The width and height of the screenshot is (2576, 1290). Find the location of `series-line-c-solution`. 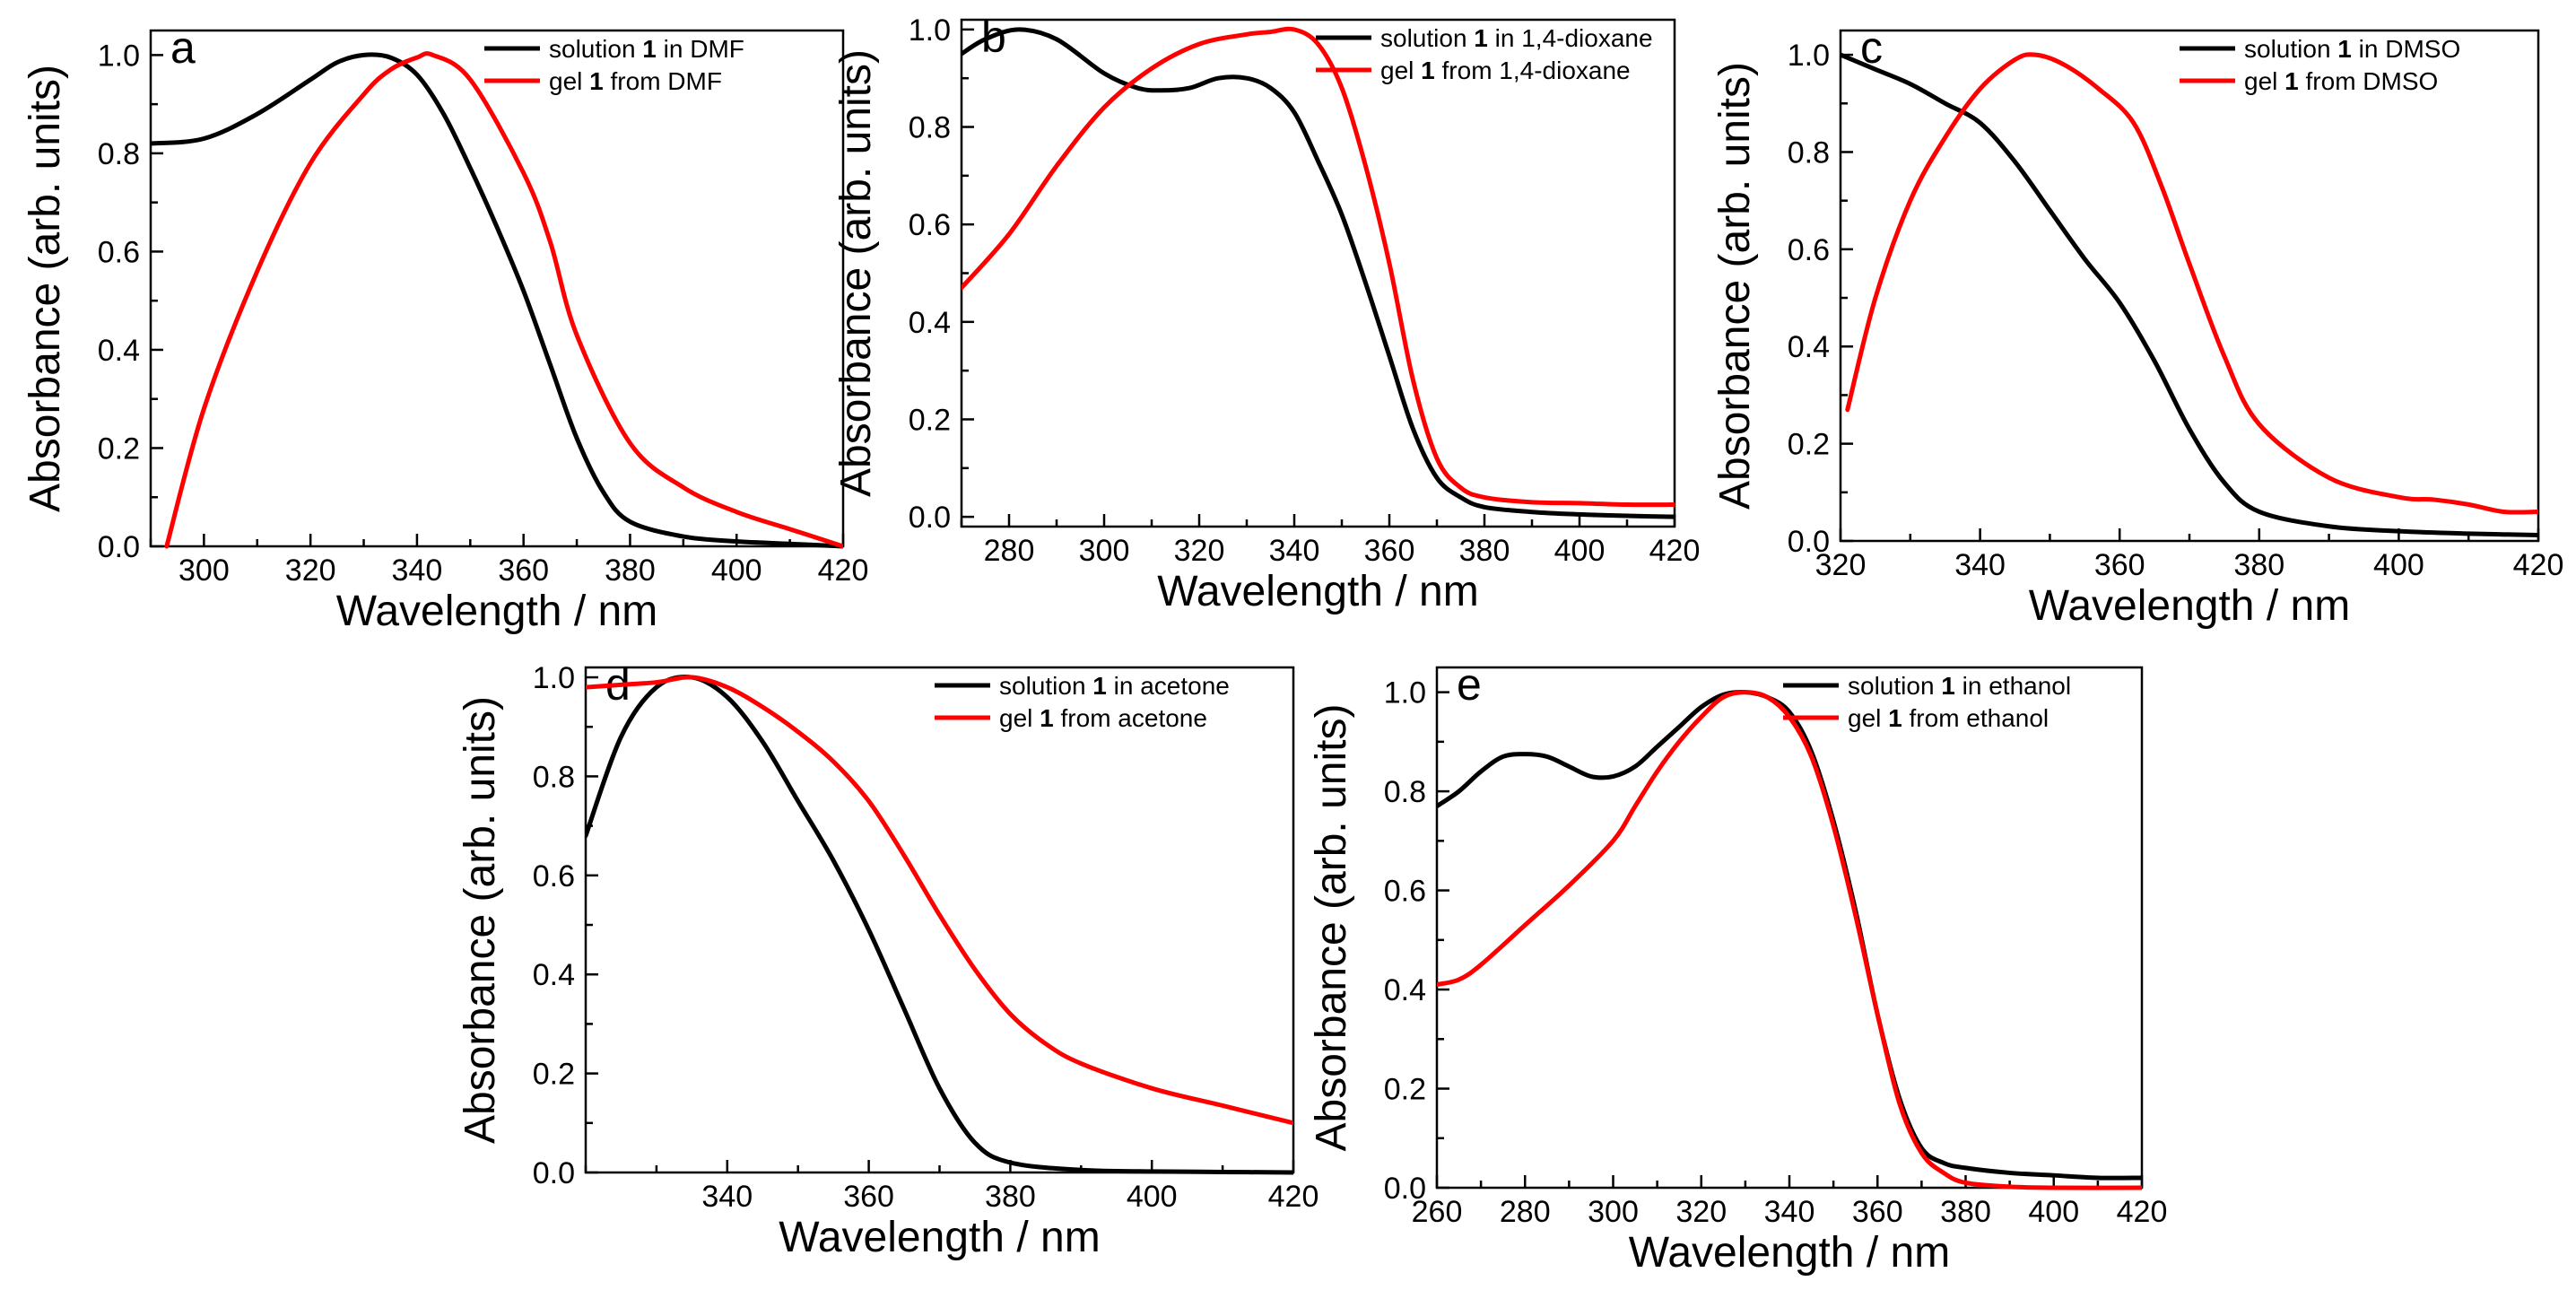

series-line-c-solution is located at coordinates (2189, 294).